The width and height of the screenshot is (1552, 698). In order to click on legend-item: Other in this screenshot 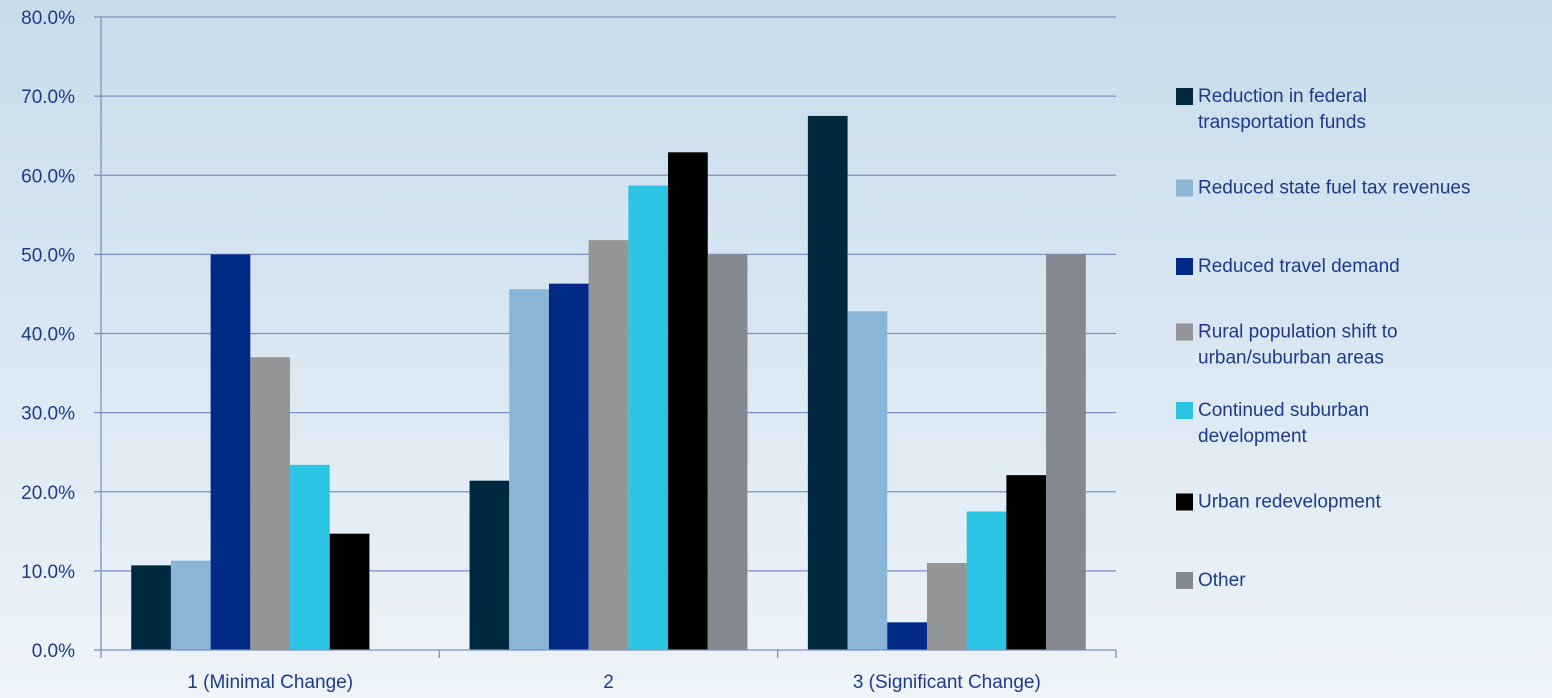, I will do `click(1211, 580)`.